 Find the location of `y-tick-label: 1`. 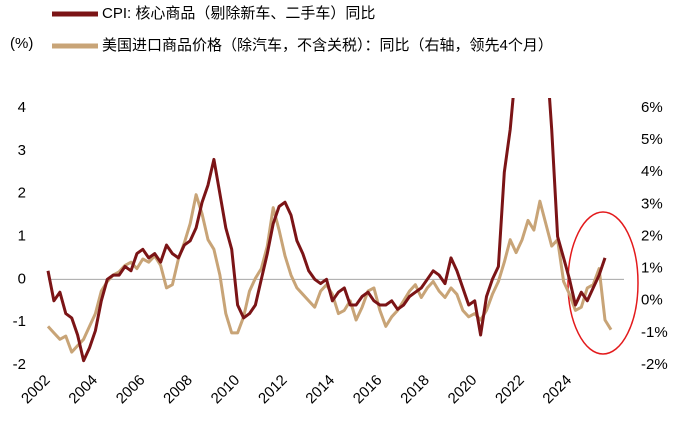

y-tick-label: 1 is located at coordinates (22, 235).